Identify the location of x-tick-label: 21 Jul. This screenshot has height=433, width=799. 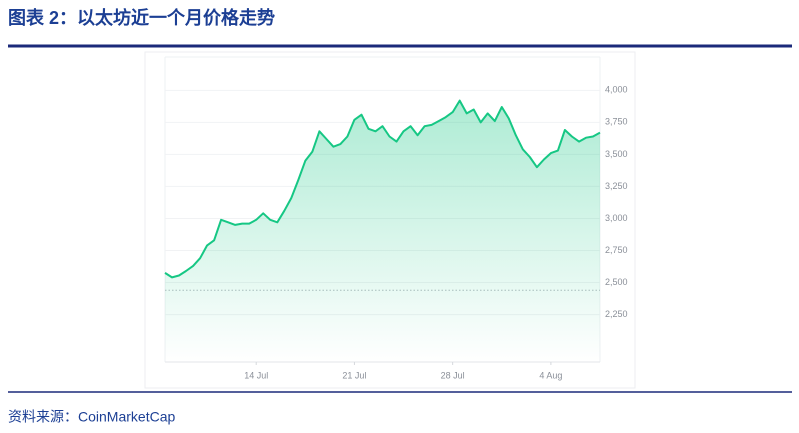
(354, 375).